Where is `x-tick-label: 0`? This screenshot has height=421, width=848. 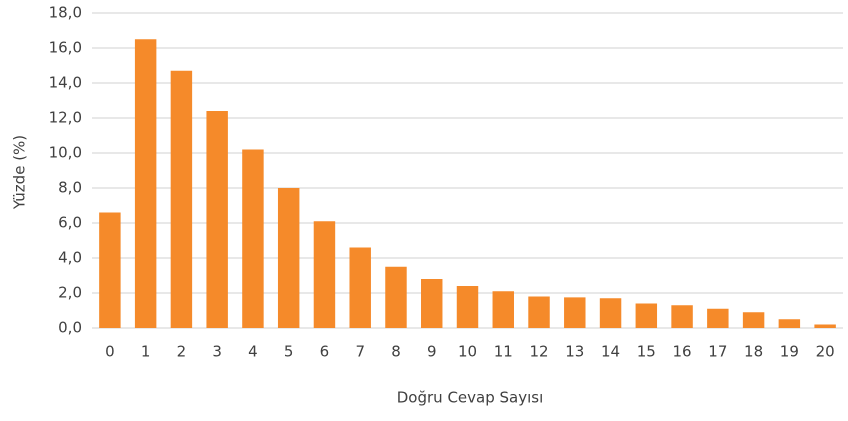 x-tick-label: 0 is located at coordinates (110, 352).